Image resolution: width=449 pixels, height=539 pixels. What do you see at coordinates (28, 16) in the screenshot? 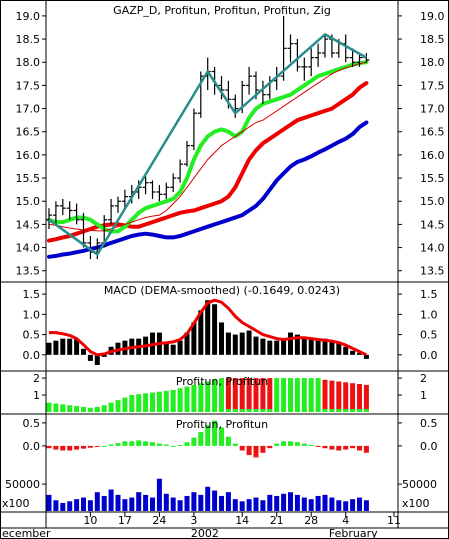
I see `price-y-tick-label: 19.0` at bounding box center [28, 16].